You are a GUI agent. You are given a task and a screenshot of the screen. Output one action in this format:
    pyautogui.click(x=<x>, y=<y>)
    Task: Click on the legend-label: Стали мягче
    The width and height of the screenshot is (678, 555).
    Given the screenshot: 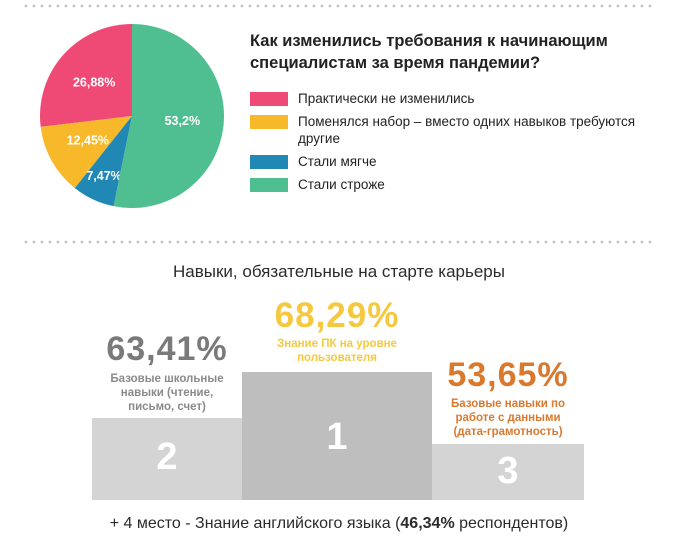 What is the action you would take?
    pyautogui.click(x=337, y=161)
    